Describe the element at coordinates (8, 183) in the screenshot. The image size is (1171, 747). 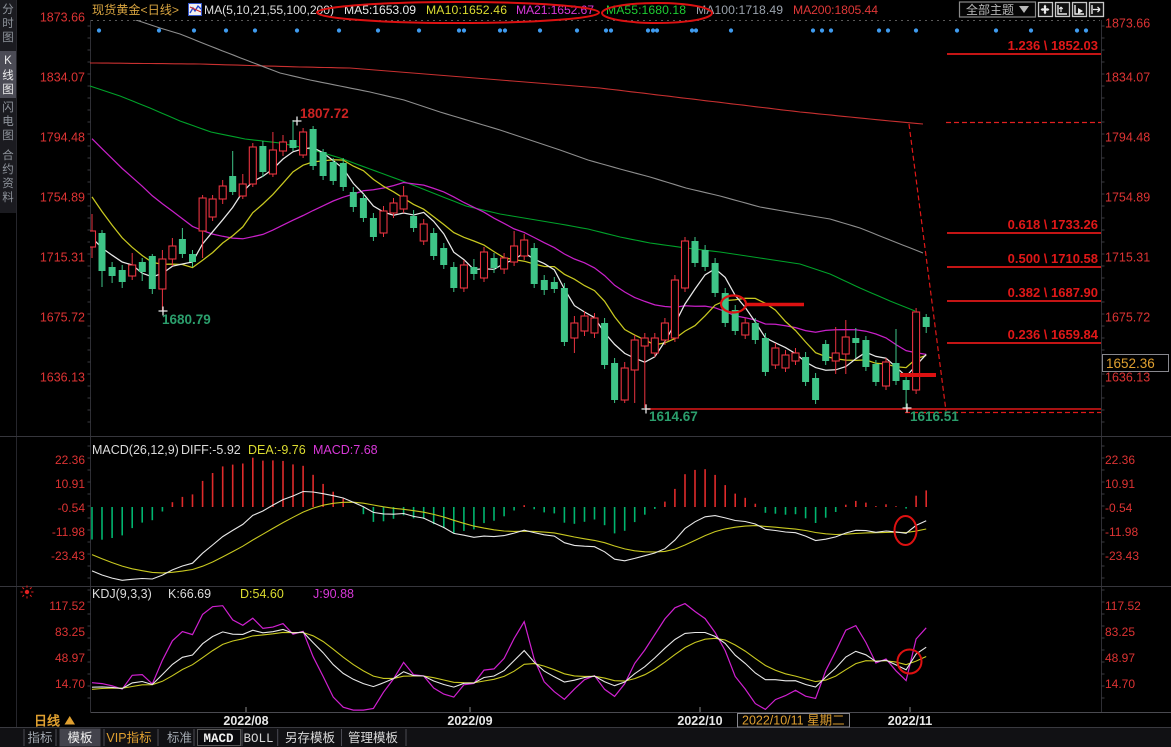
I see `svg-text: 资` at that location.